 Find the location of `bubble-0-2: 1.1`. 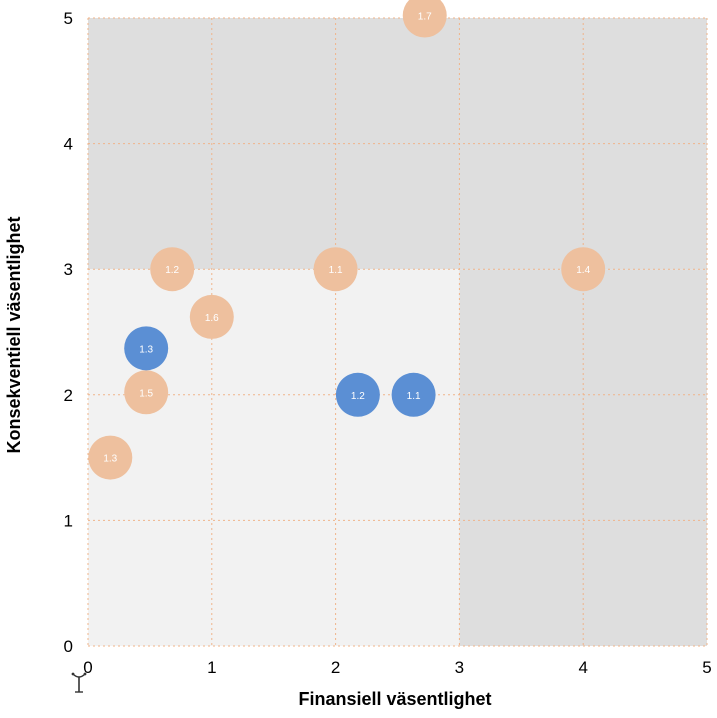

bubble-0-2: 1.1 is located at coordinates (335, 269).